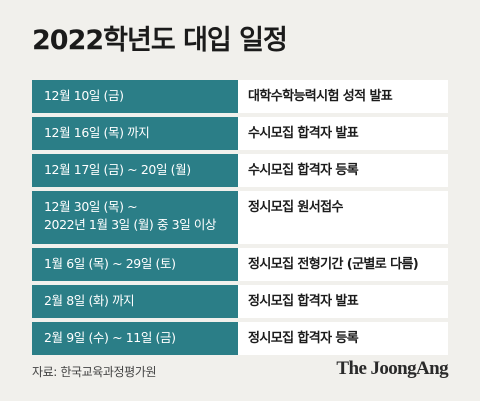 Image resolution: width=480 pixels, height=401 pixels. Describe the element at coordinates (97, 132) in the screenshot. I see `schedule-date-line: 12월 16일 (목) 까지` at that location.